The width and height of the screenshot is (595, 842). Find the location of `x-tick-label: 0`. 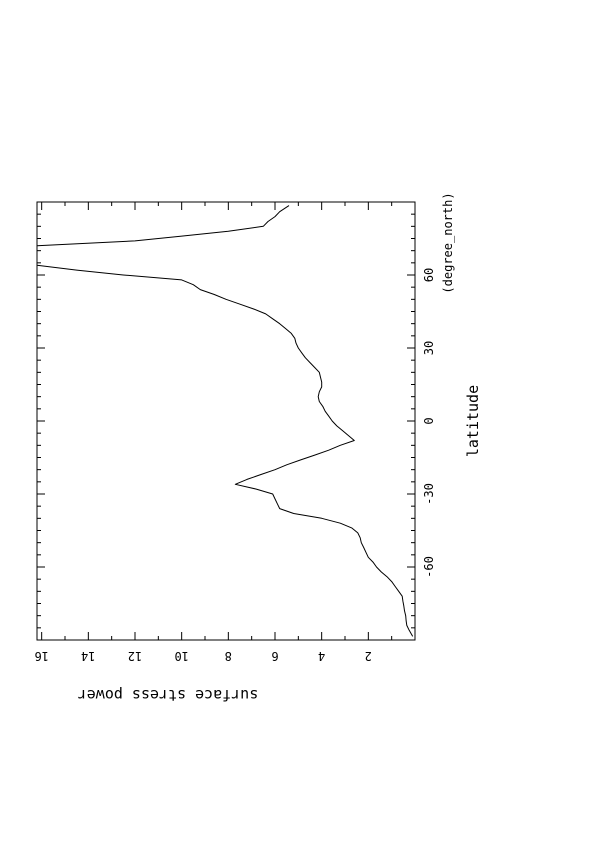

x-tick-label: 0 is located at coordinates (429, 420).